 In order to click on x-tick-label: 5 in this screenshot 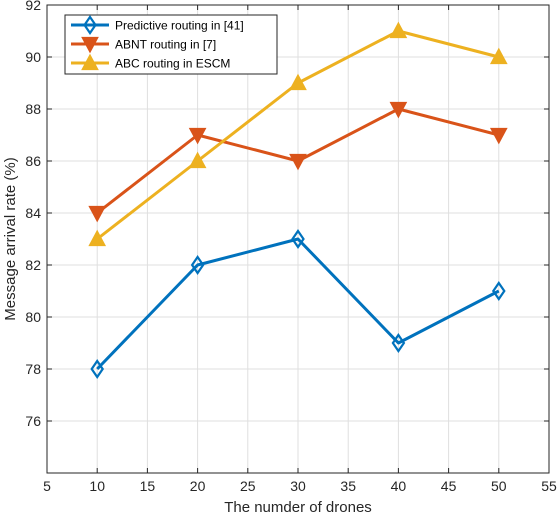, I will do `click(47, 486)`.